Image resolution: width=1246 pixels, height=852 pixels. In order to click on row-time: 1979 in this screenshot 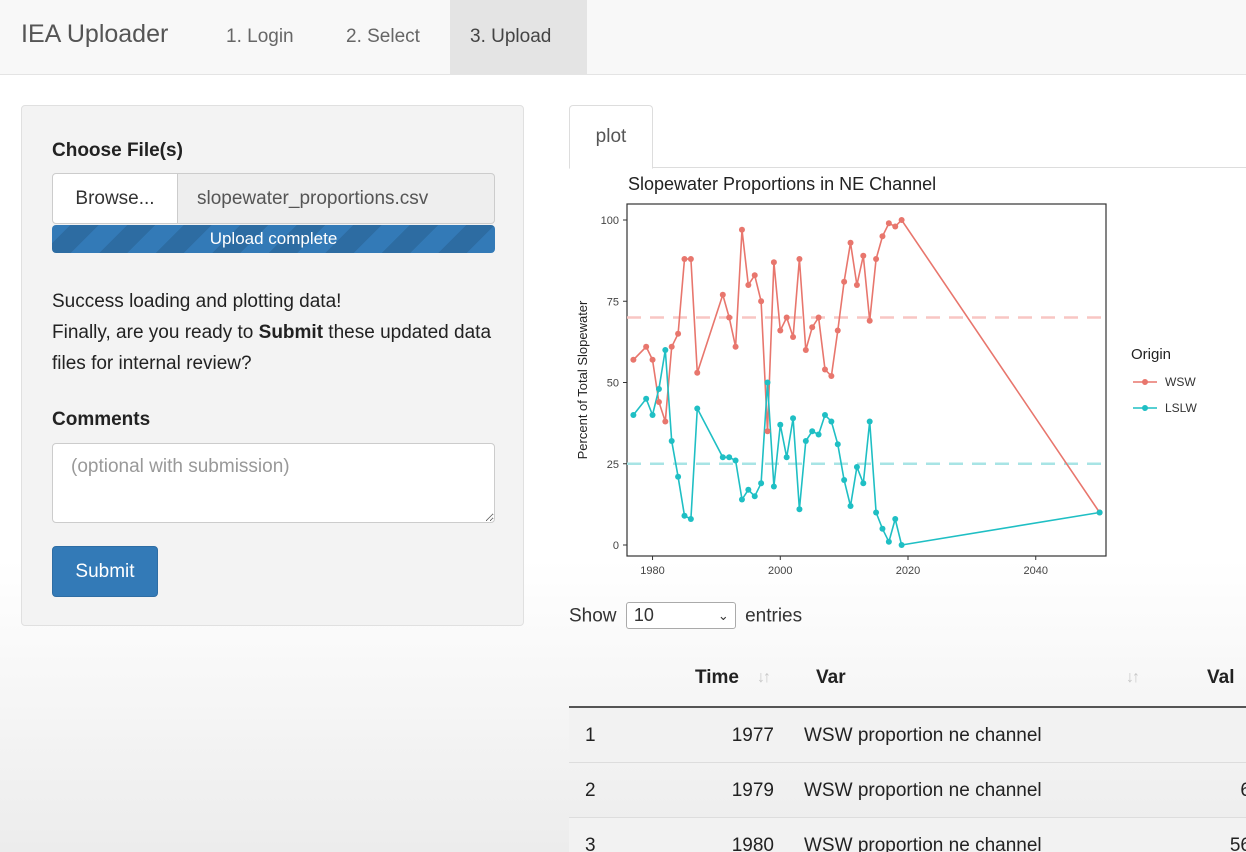, I will do `click(752, 790)`.